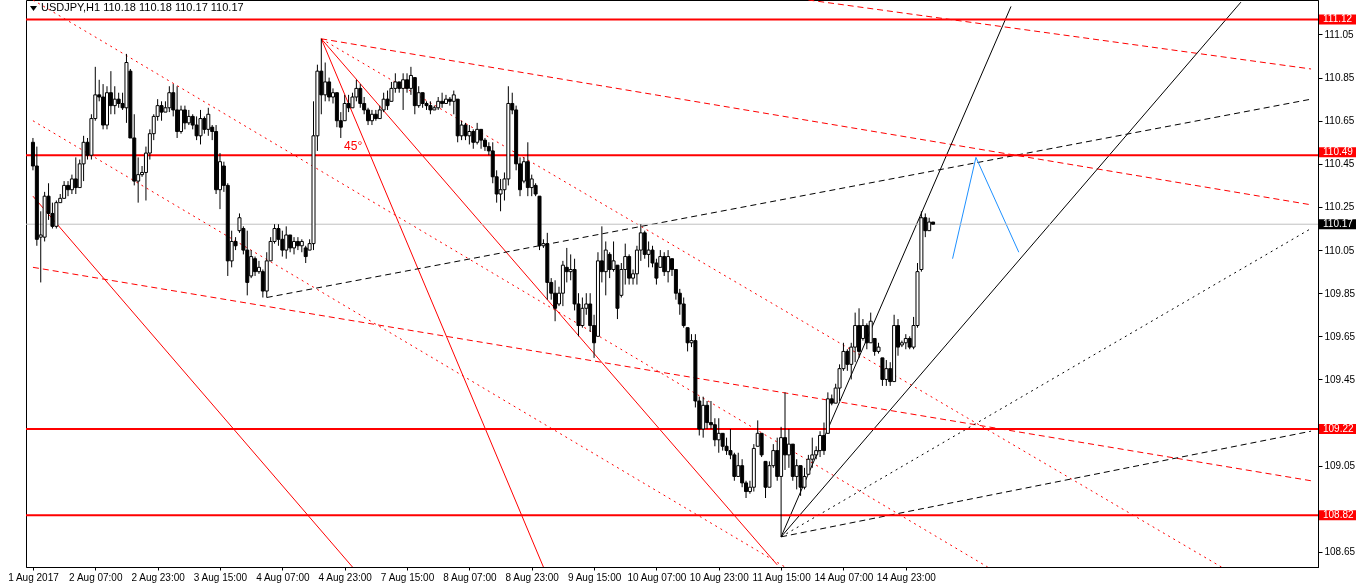 The height and width of the screenshot is (584, 1358). I want to click on y-tick-label: 109.45, so click(1340, 379).